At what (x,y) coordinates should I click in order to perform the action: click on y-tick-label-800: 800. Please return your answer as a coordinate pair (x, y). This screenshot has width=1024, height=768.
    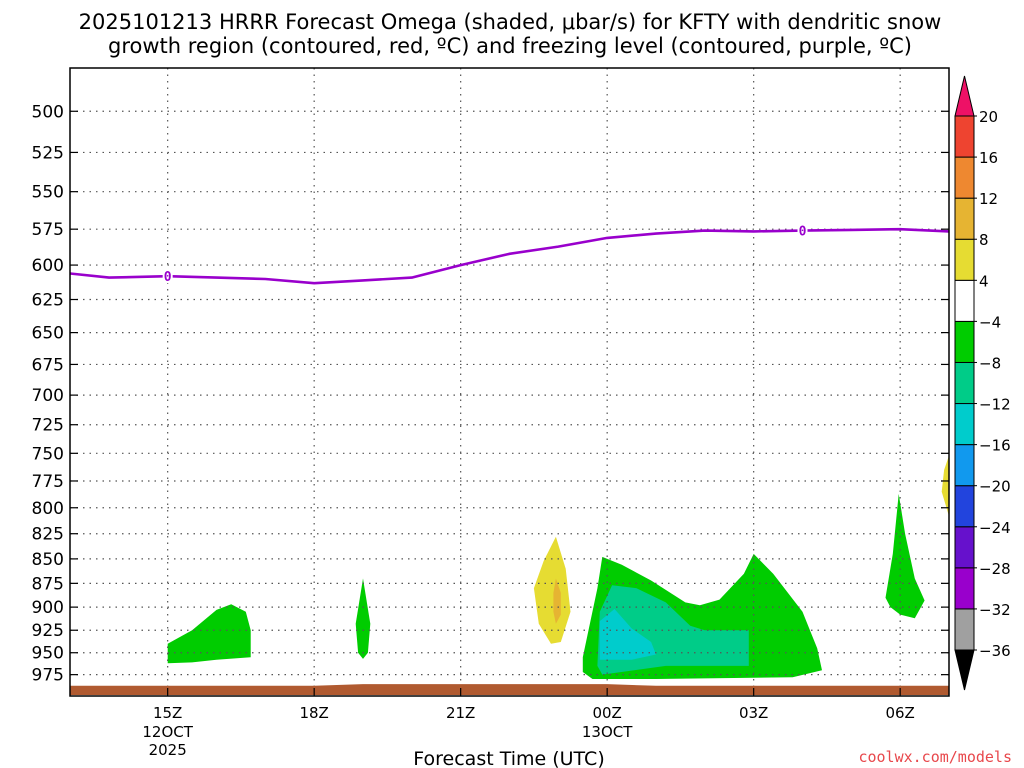
    Looking at the image, I should click on (48, 509).